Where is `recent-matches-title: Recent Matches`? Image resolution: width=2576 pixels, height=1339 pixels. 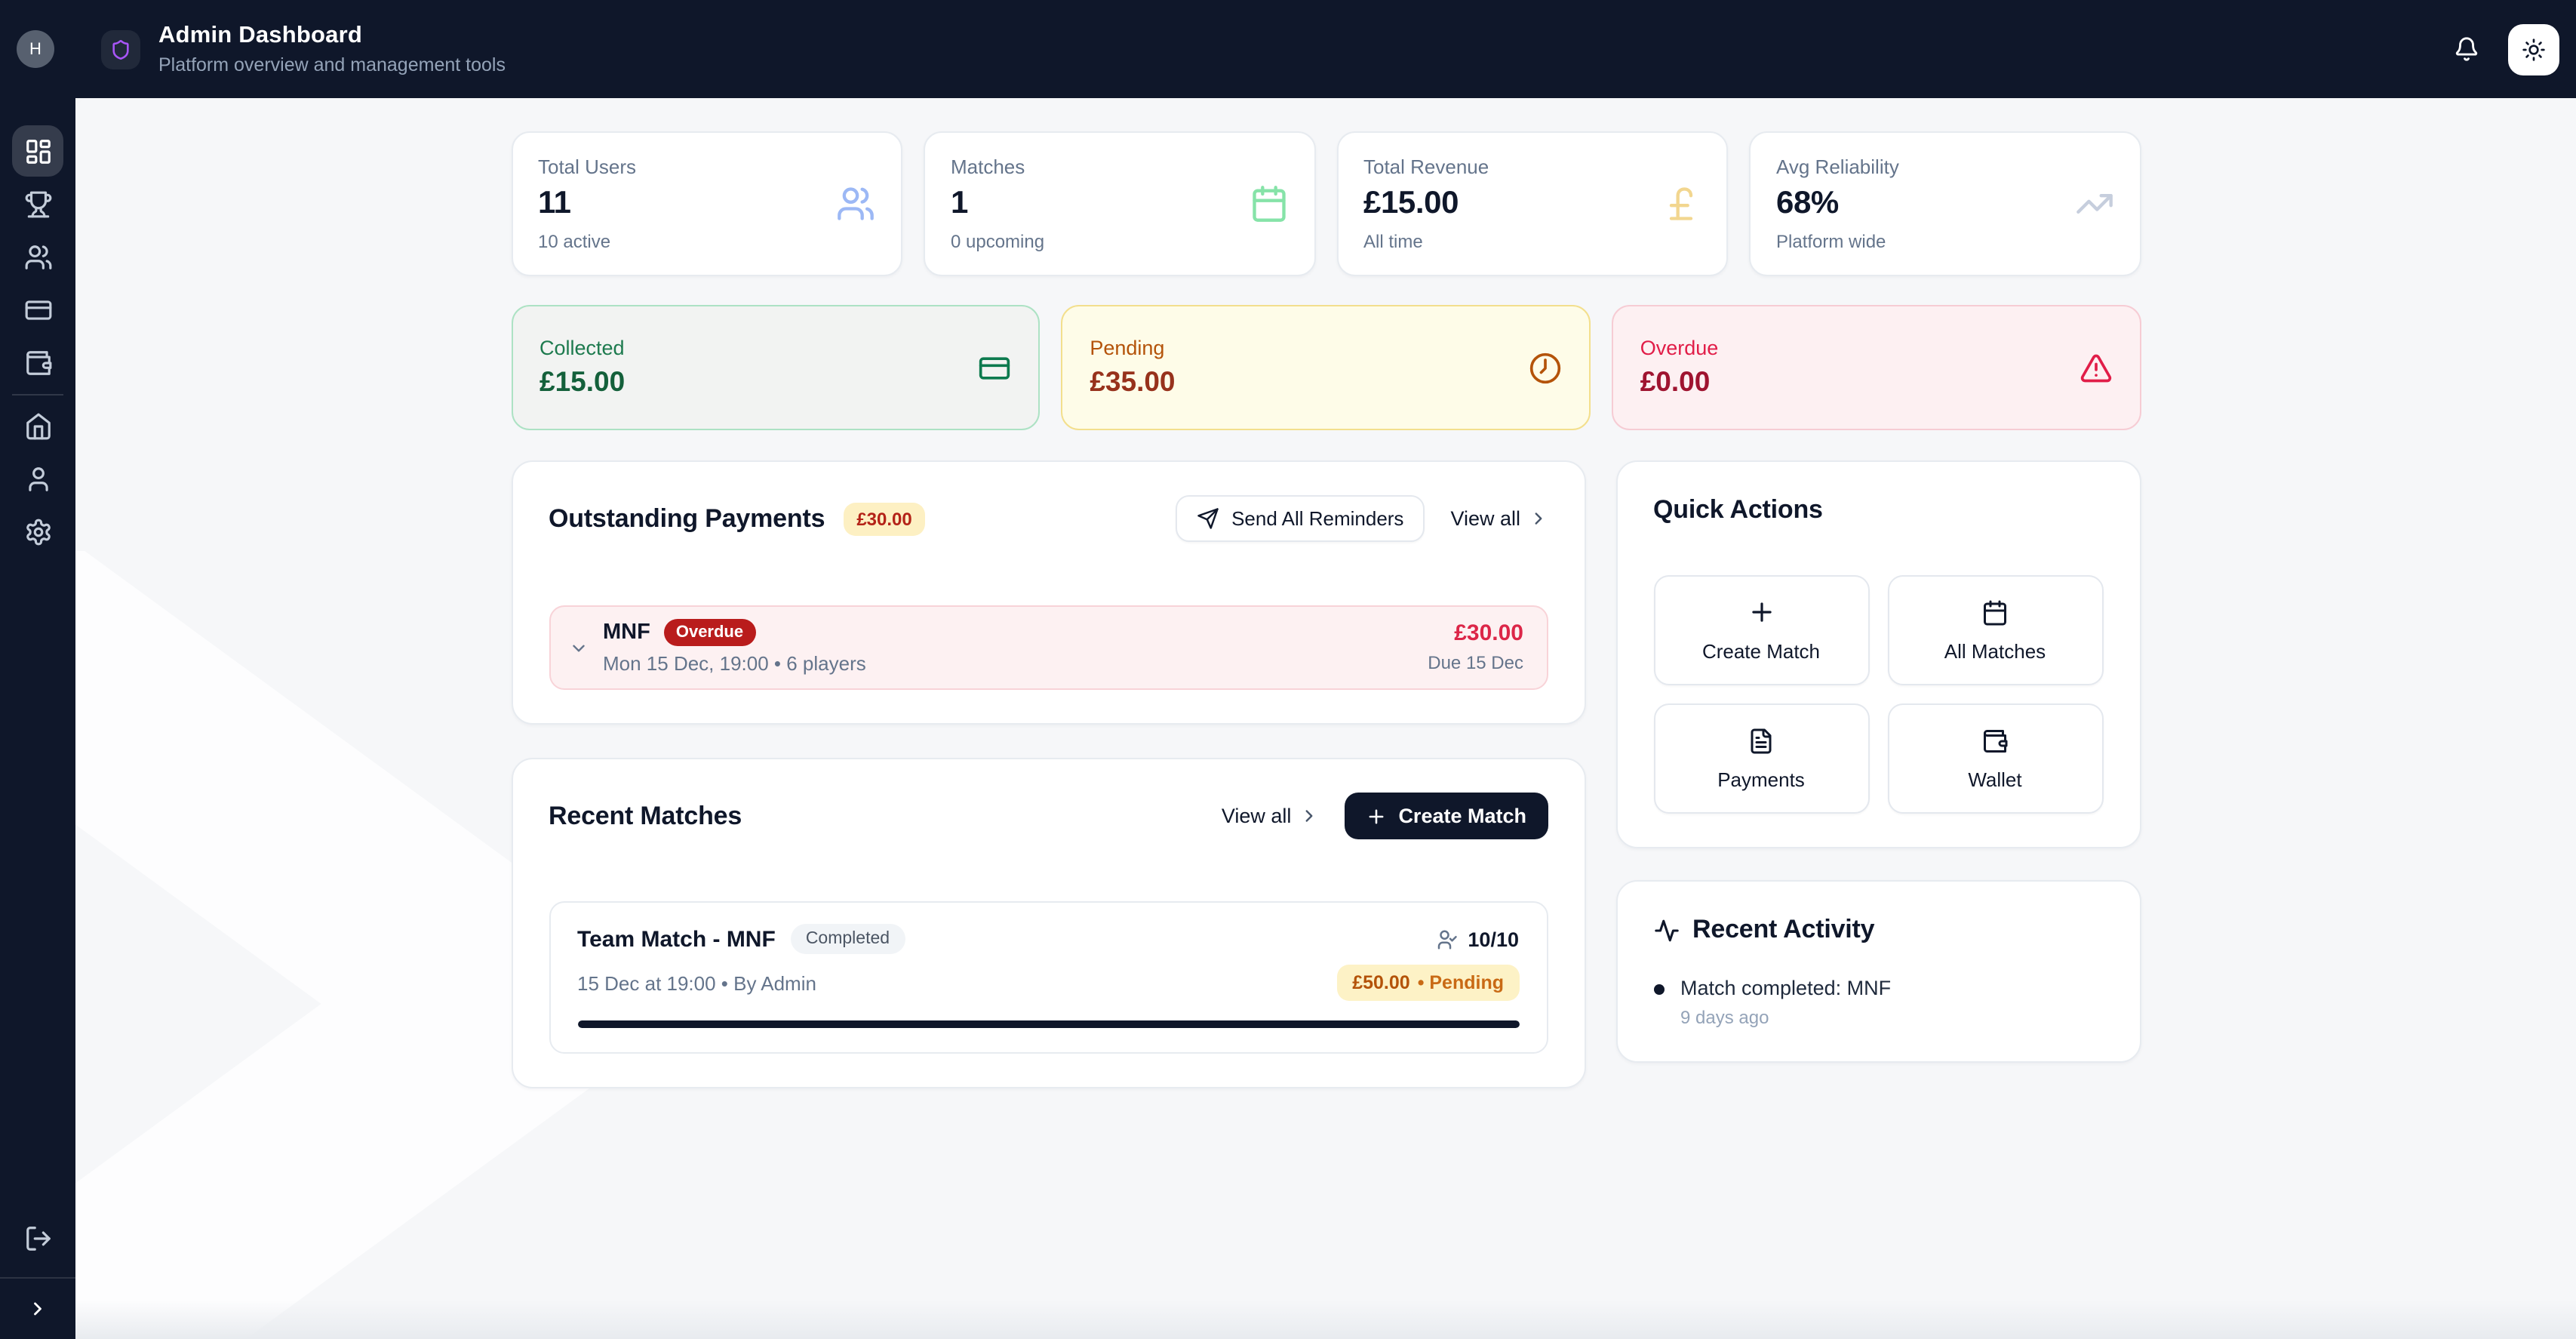
recent-matches-title: Recent Matches is located at coordinates (645, 815).